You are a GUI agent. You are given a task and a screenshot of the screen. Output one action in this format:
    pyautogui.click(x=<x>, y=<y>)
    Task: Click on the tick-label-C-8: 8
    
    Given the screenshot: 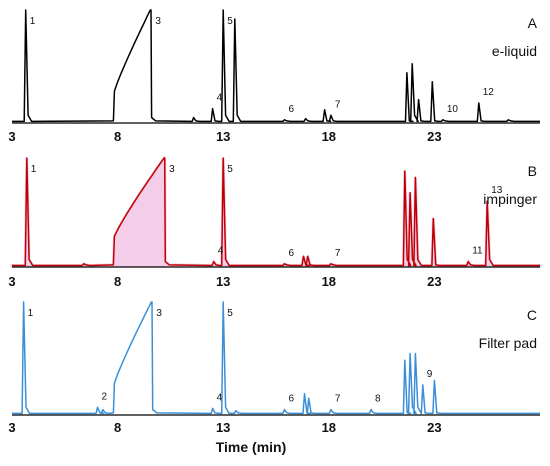 What is the action you would take?
    pyautogui.click(x=117, y=427)
    